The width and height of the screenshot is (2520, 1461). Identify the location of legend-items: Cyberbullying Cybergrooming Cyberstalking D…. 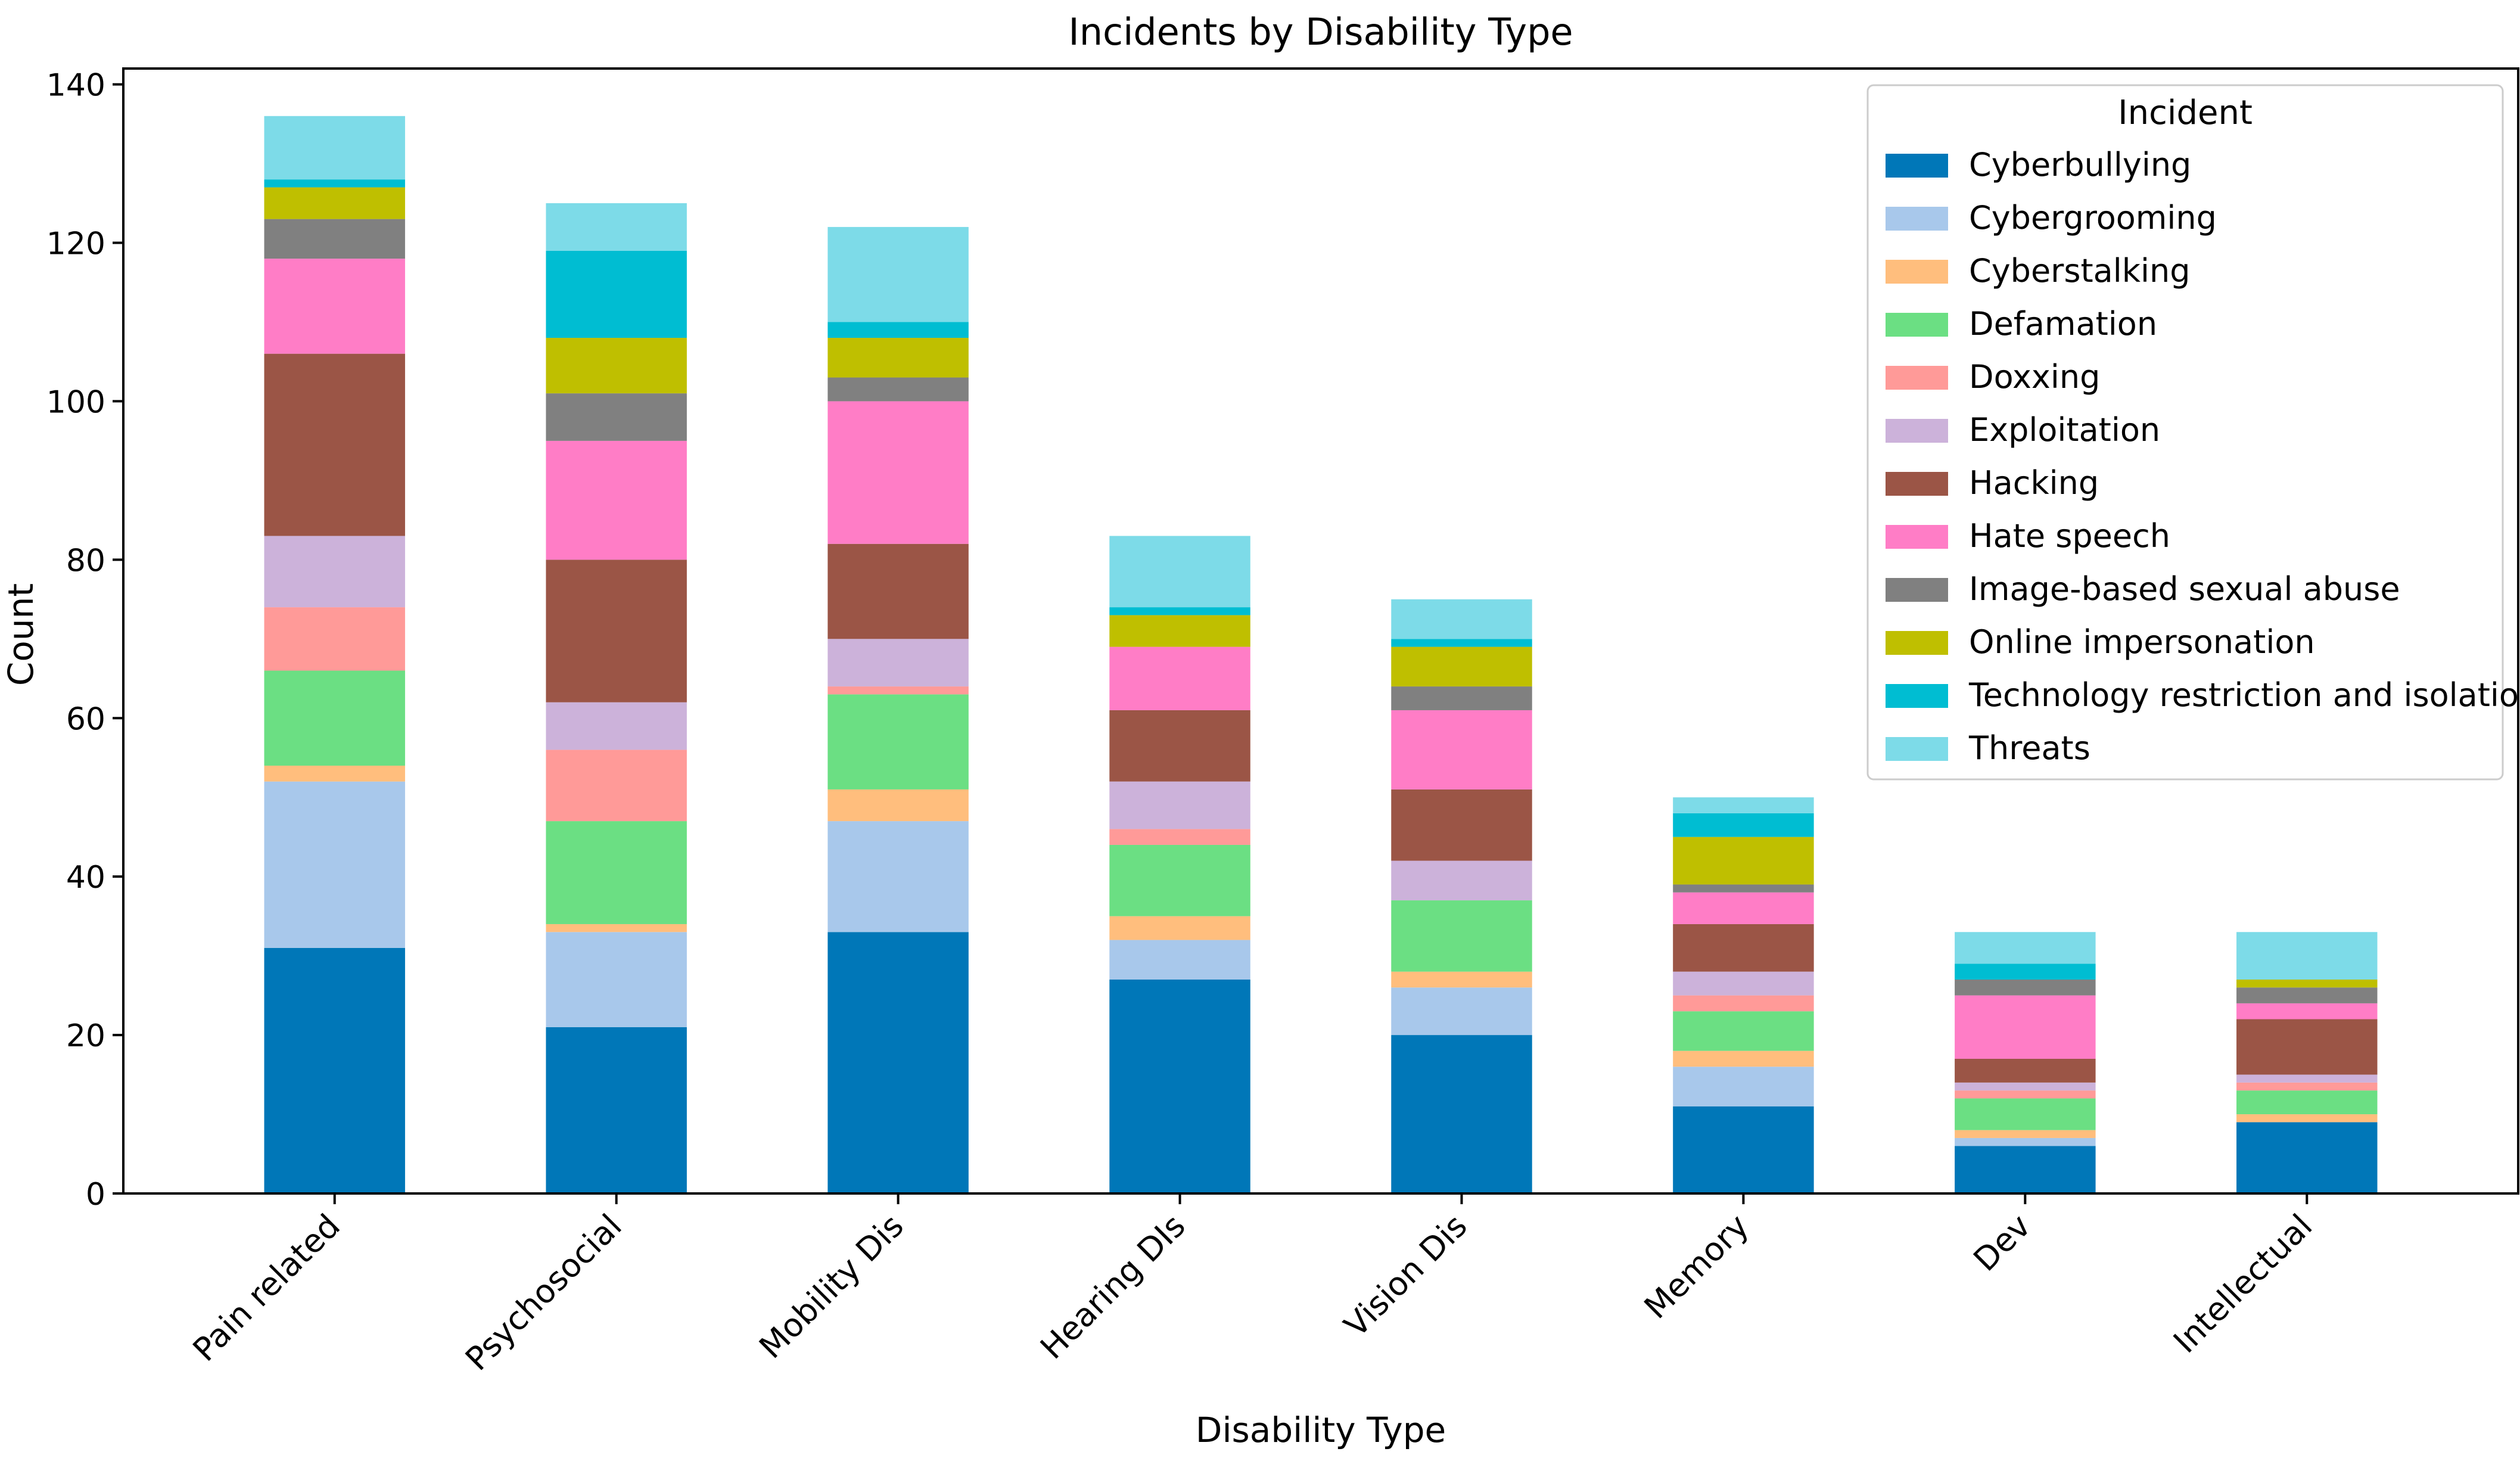
(2203, 456).